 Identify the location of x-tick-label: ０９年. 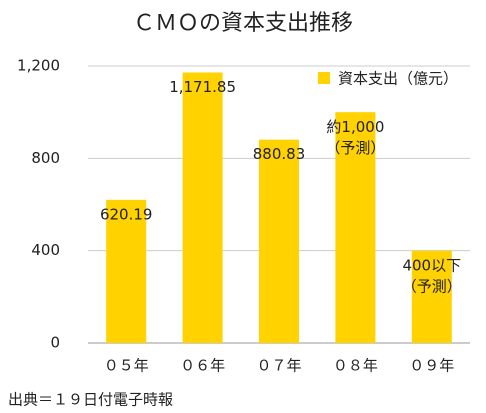
(431, 366).